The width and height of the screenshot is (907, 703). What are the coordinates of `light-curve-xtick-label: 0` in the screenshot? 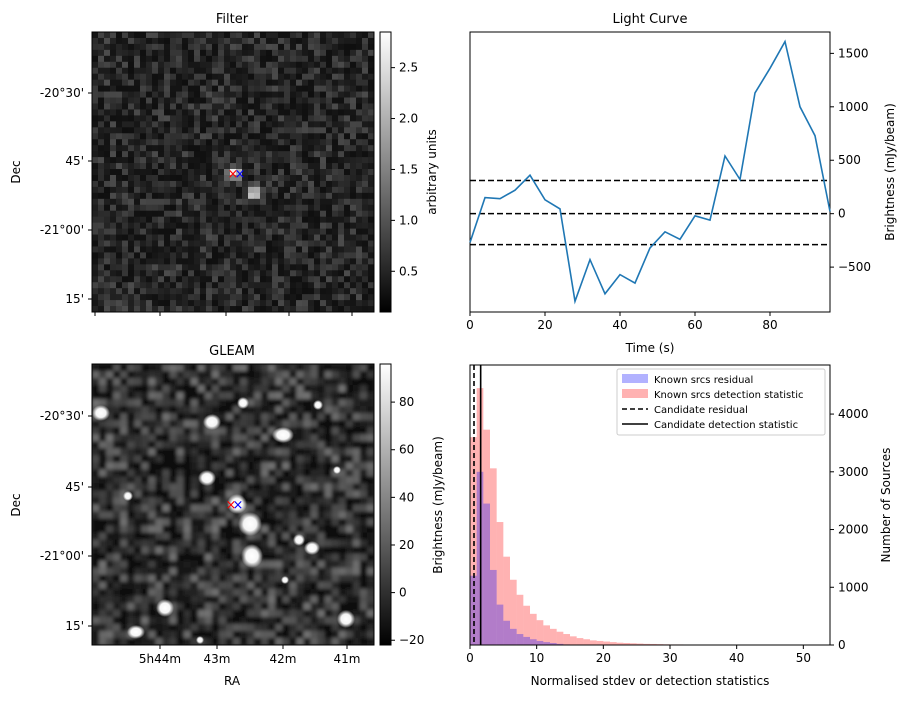 It's located at (470, 325).